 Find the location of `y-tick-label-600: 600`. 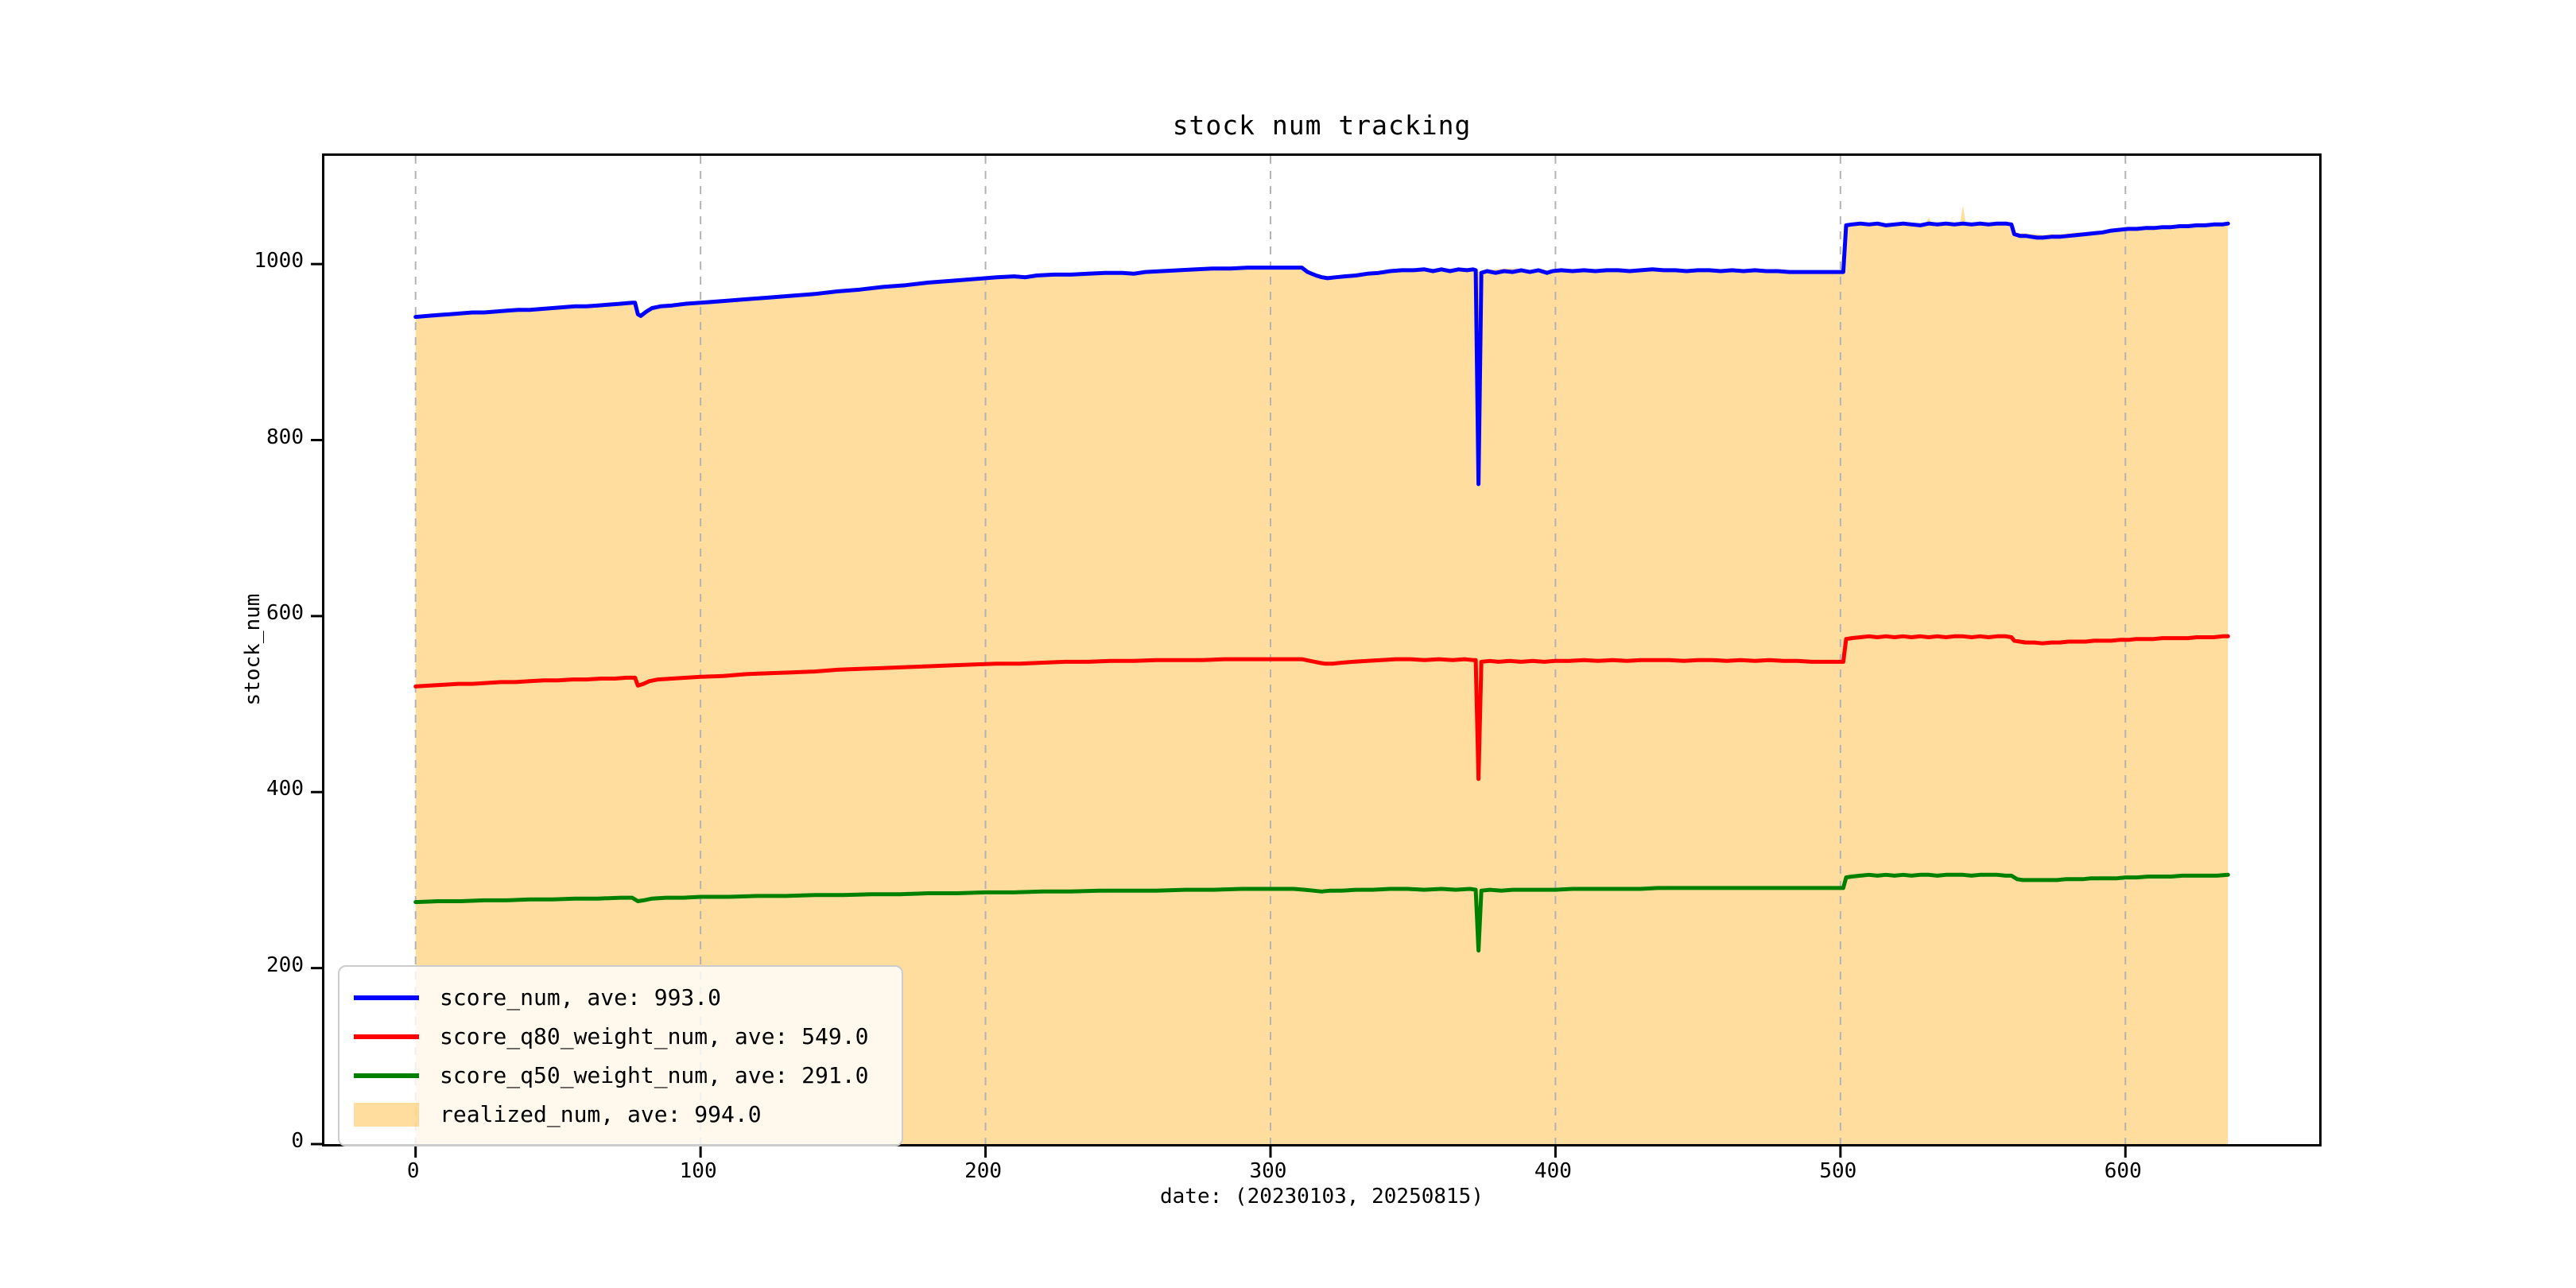

y-tick-label-600: 600 is located at coordinates (285, 612).